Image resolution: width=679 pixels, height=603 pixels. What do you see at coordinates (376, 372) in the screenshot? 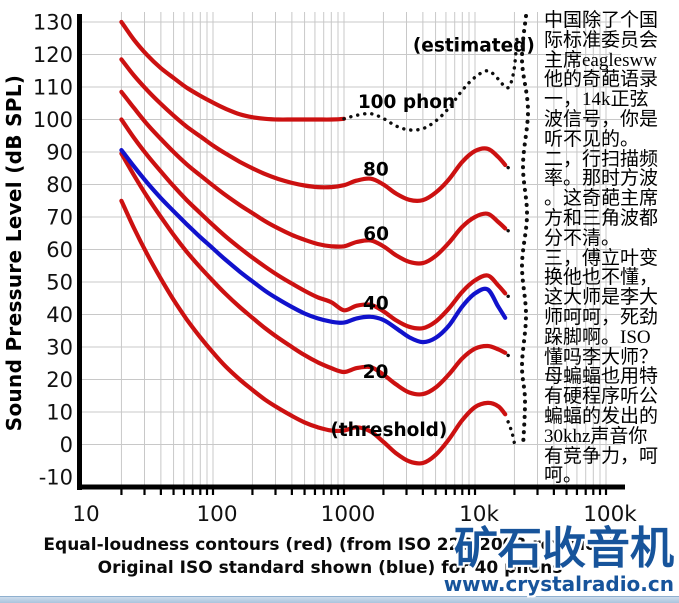
I see `curve-label: 20` at bounding box center [376, 372].